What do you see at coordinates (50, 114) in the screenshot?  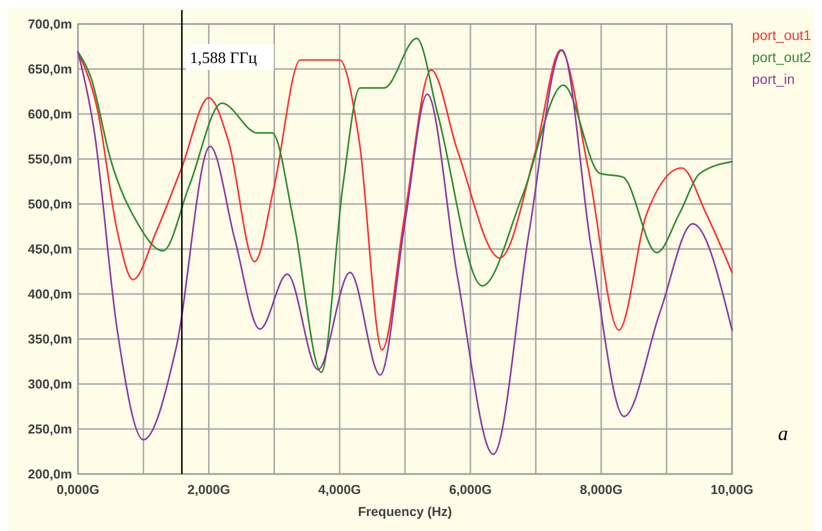 I see `y-tick-label: 600,0m` at bounding box center [50, 114].